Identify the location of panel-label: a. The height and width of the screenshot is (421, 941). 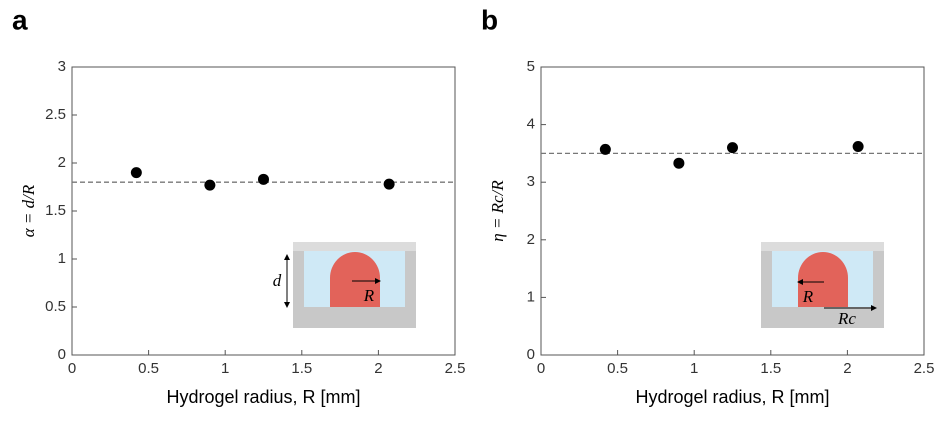
(20, 19).